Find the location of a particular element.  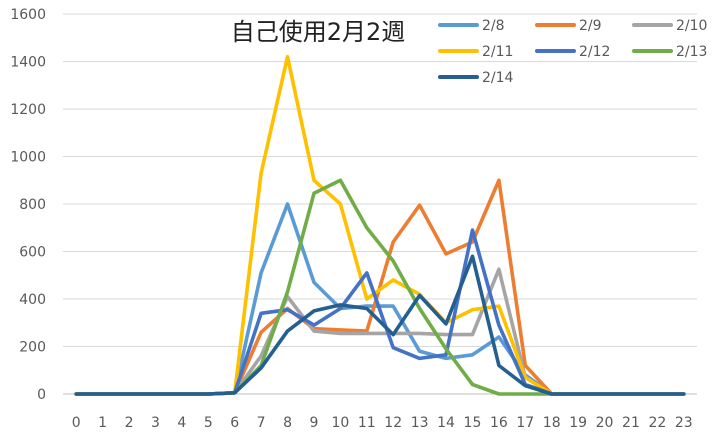

chart-title: 自己使用2月2週 is located at coordinates (318, 32).